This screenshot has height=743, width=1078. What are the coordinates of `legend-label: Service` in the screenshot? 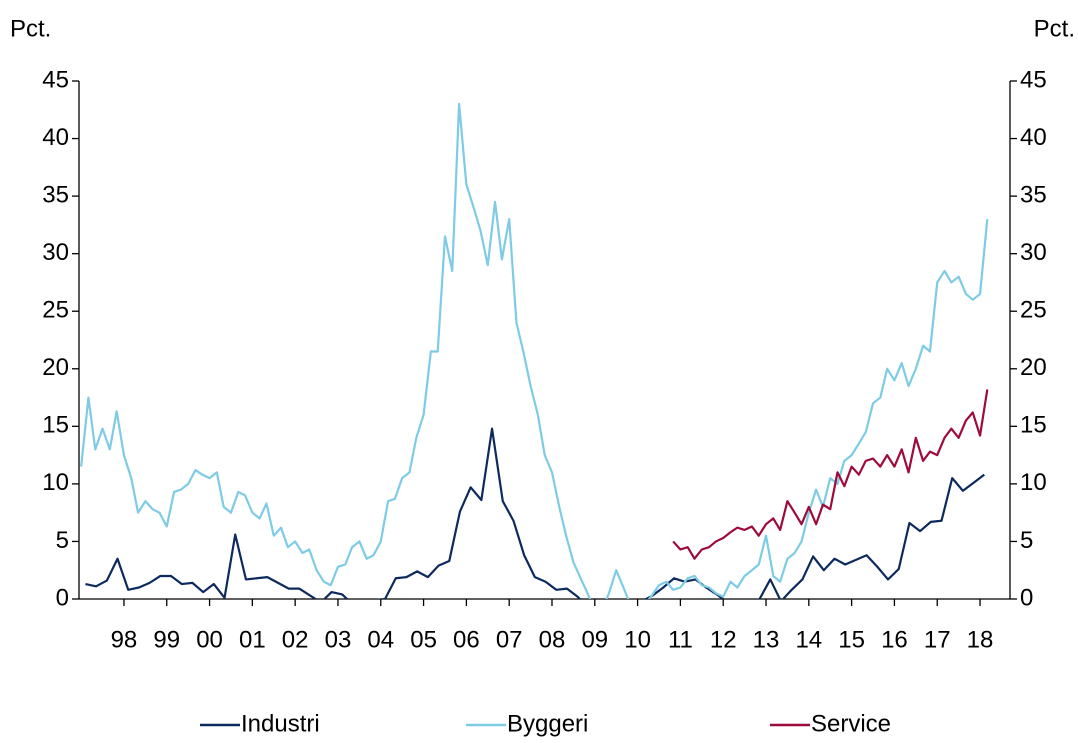 It's located at (851, 723).